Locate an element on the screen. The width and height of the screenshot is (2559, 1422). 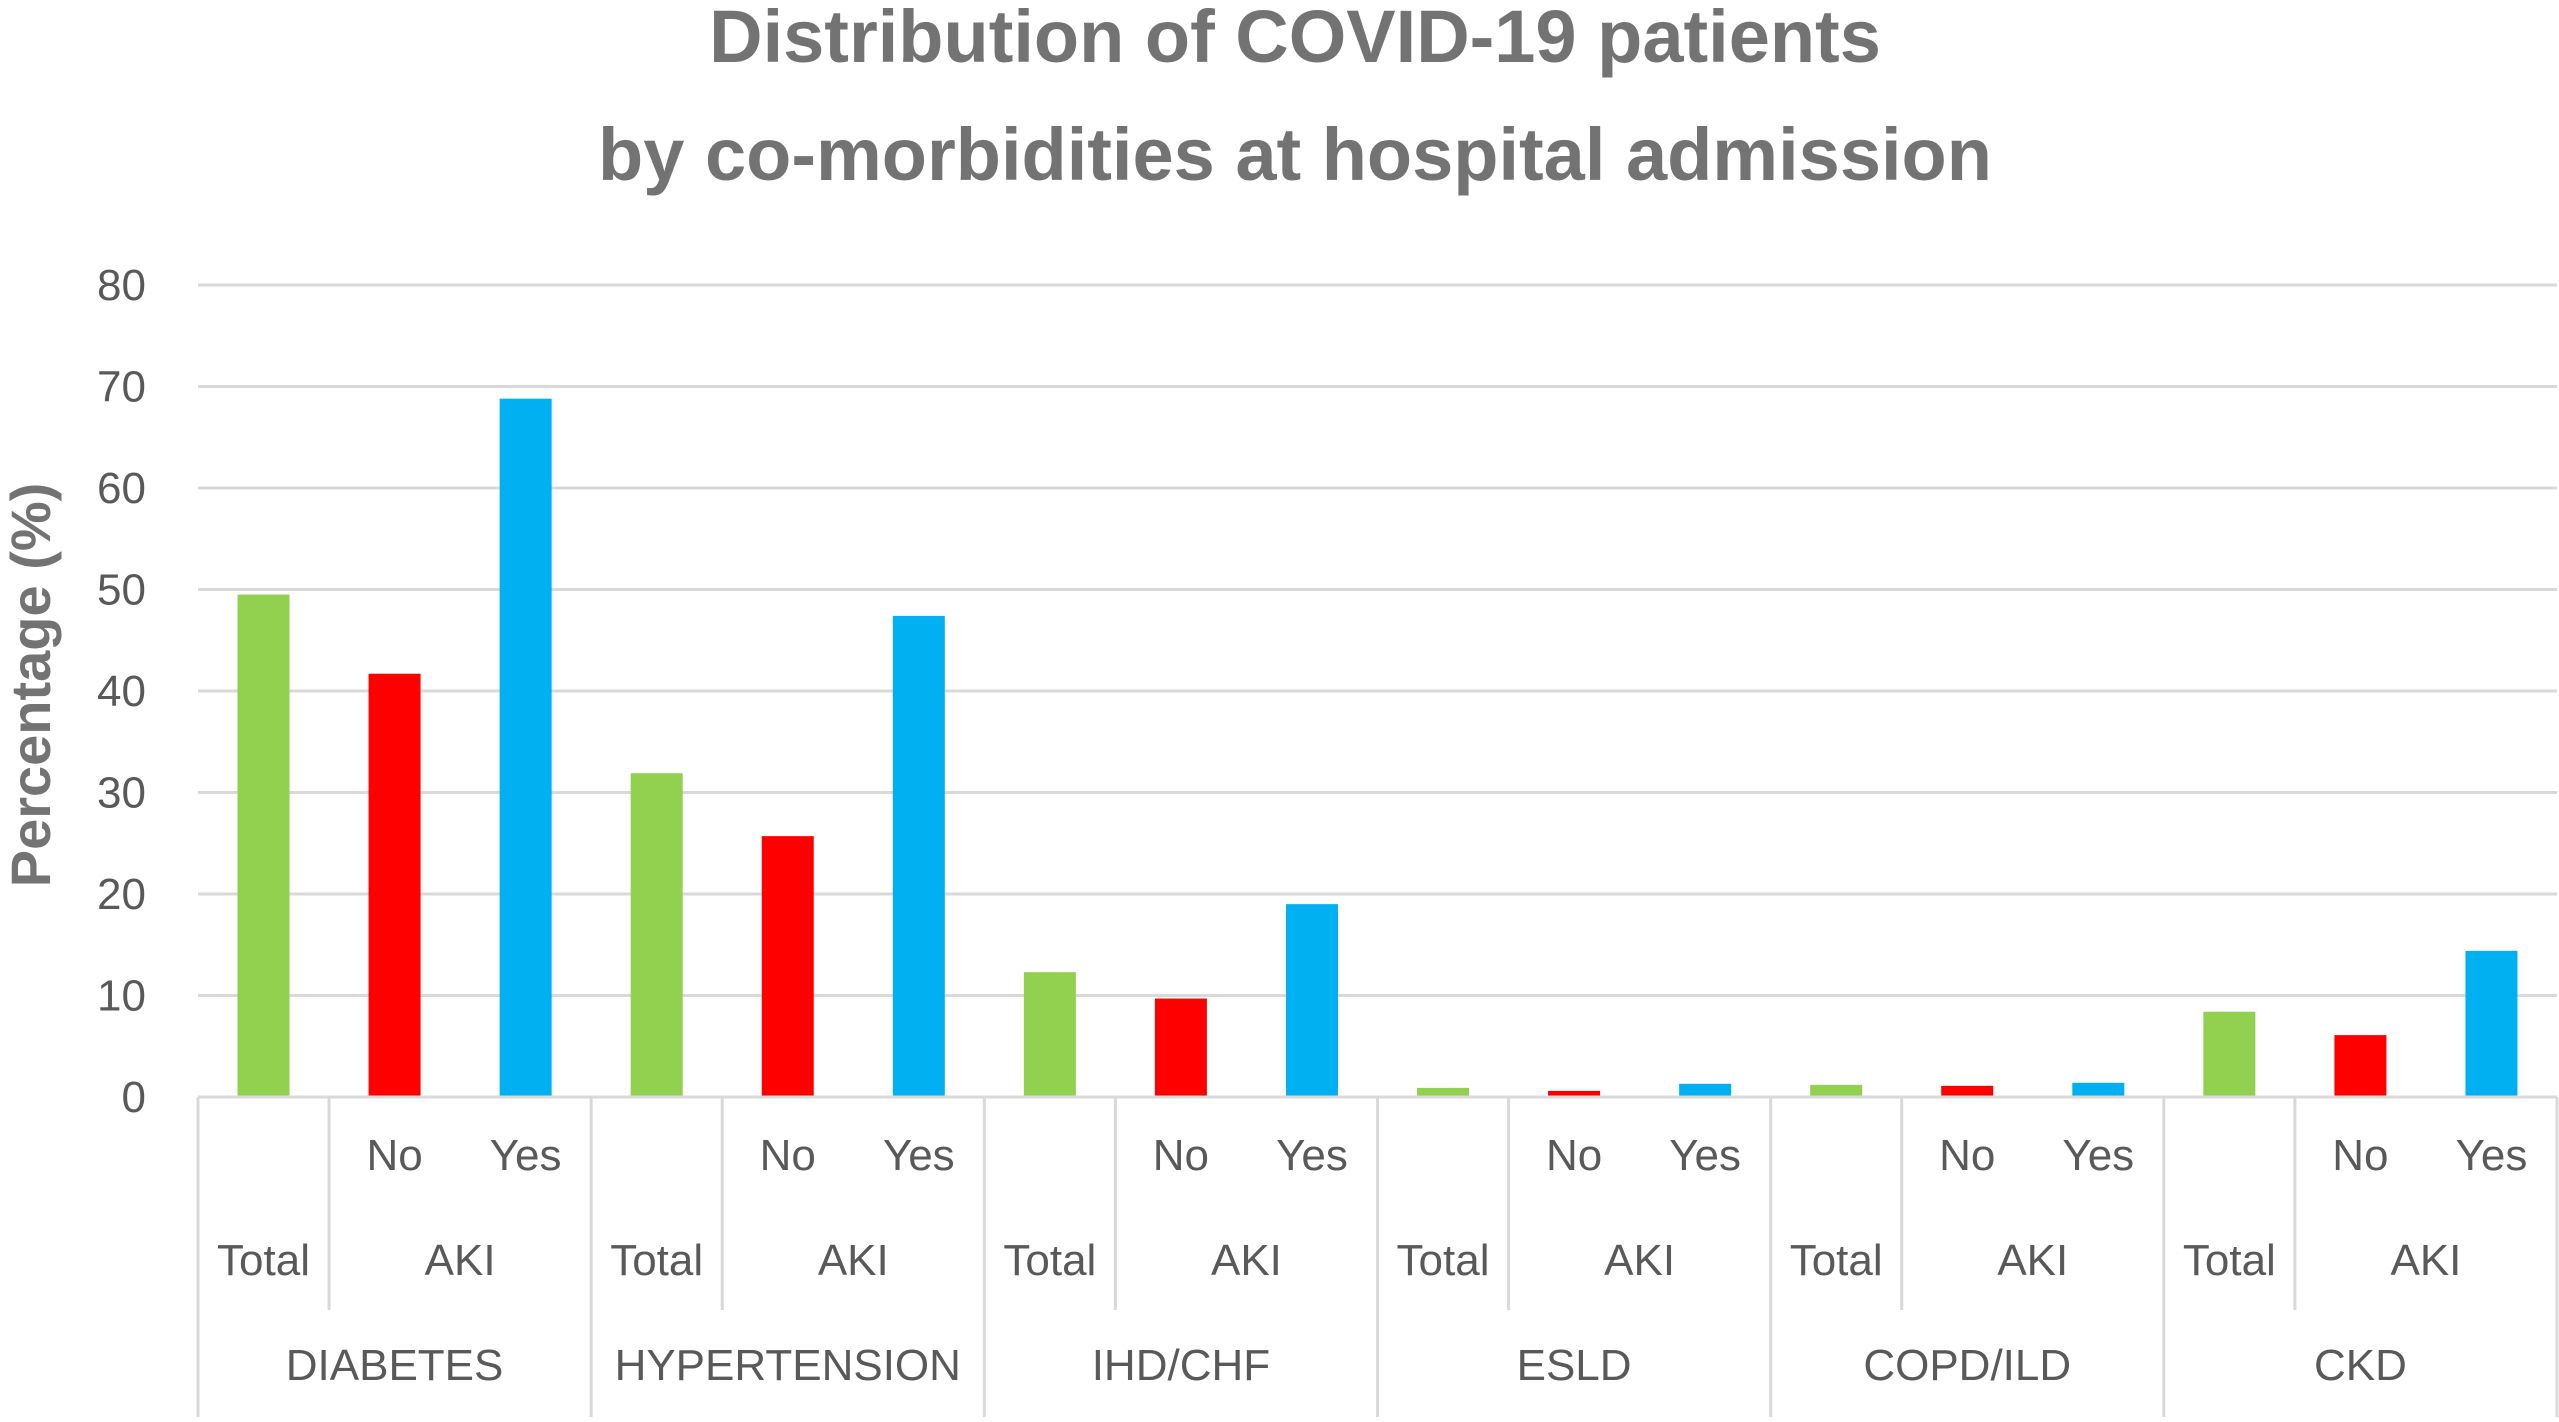
group-label: ESLD is located at coordinates (1574, 1365).